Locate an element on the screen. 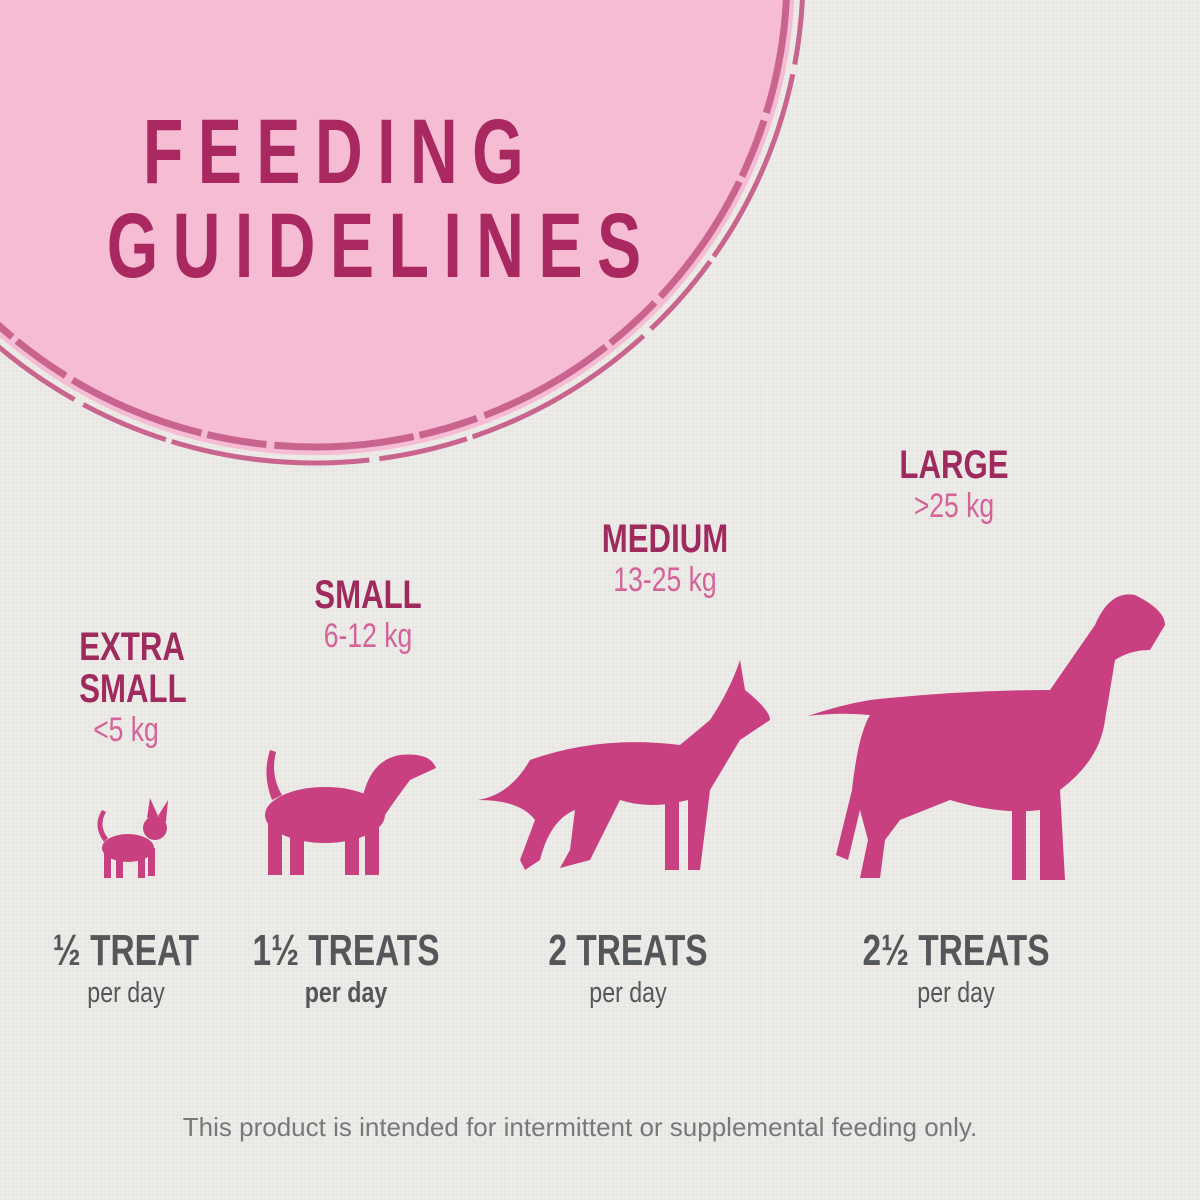  title-line-1: FEEDING is located at coordinates (340, 152).